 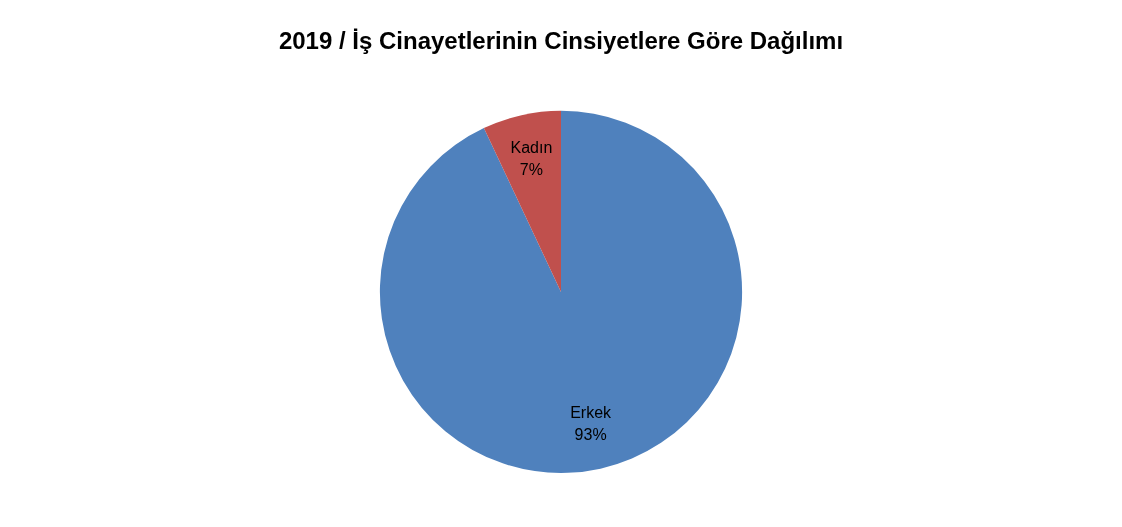 What do you see at coordinates (561, 41) in the screenshot?
I see `chart-title: 2019 / İş Cinayetlerinin Cinsiyetlere Göre Dağılımı` at bounding box center [561, 41].